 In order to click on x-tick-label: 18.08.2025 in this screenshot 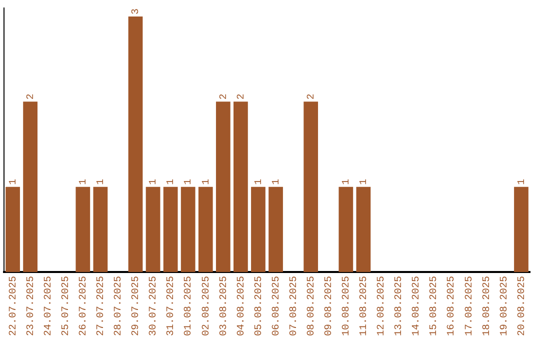, I will do `click(487, 306)`.